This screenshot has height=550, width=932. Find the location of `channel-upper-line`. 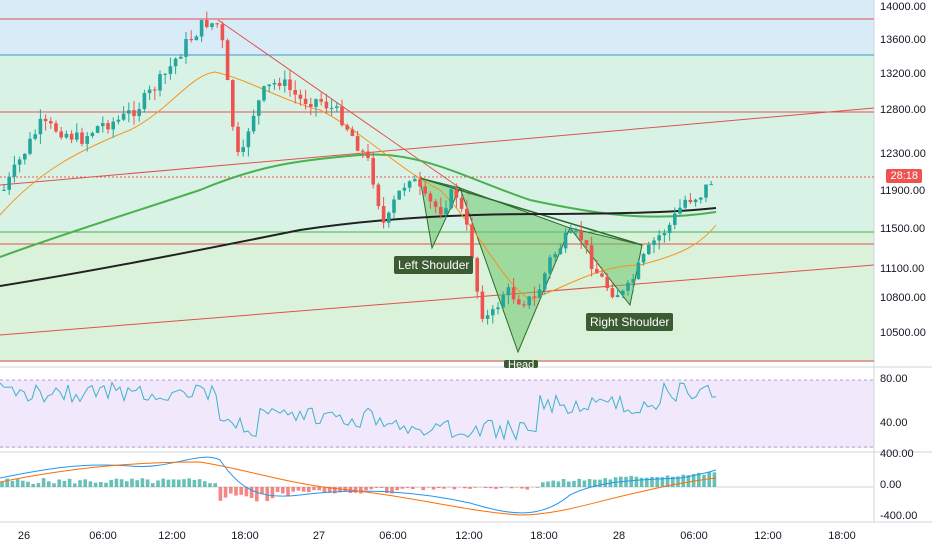

channel-upper-line is located at coordinates (437, 146).